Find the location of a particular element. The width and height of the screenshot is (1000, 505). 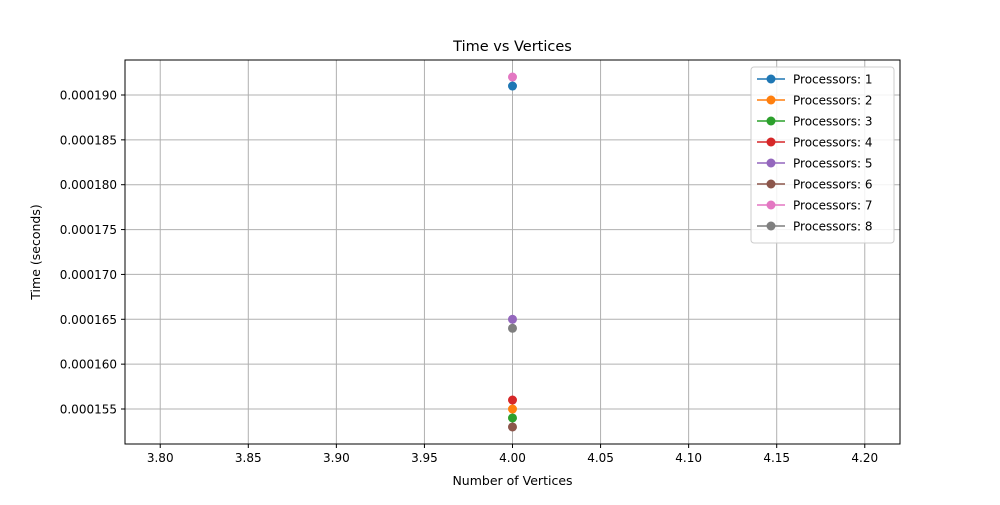

y-tick-label: 0.000160 is located at coordinates (88, 365).